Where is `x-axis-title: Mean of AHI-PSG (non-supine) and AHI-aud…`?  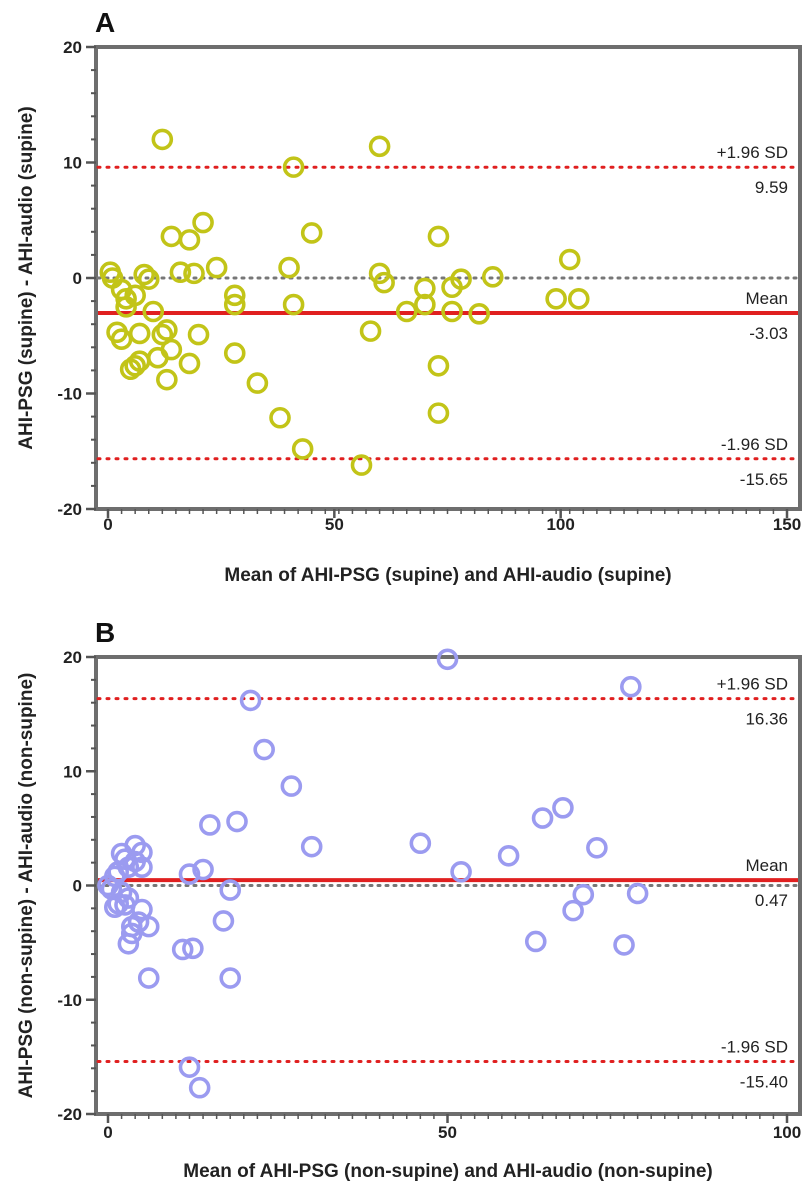 x-axis-title: Mean of AHI-PSG (non-supine) and AHI-aud… is located at coordinates (448, 1171).